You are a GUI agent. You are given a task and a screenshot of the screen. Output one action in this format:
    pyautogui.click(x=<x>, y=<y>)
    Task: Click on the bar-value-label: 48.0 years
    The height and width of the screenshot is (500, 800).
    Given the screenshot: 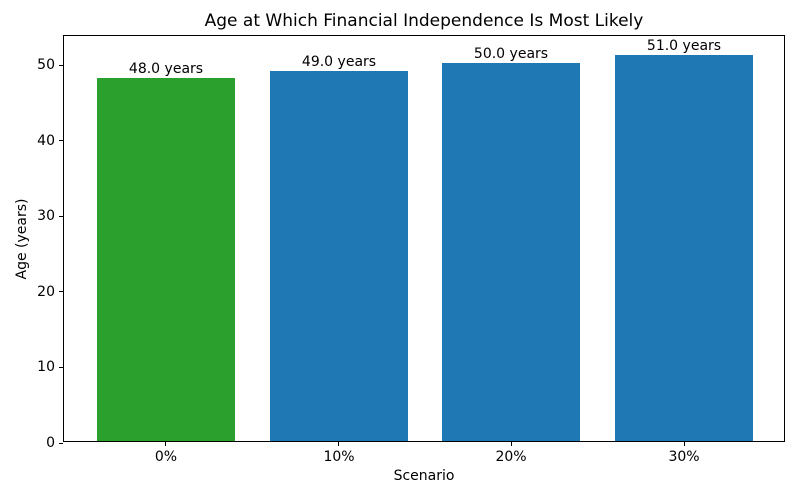 What is the action you would take?
    pyautogui.click(x=166, y=69)
    